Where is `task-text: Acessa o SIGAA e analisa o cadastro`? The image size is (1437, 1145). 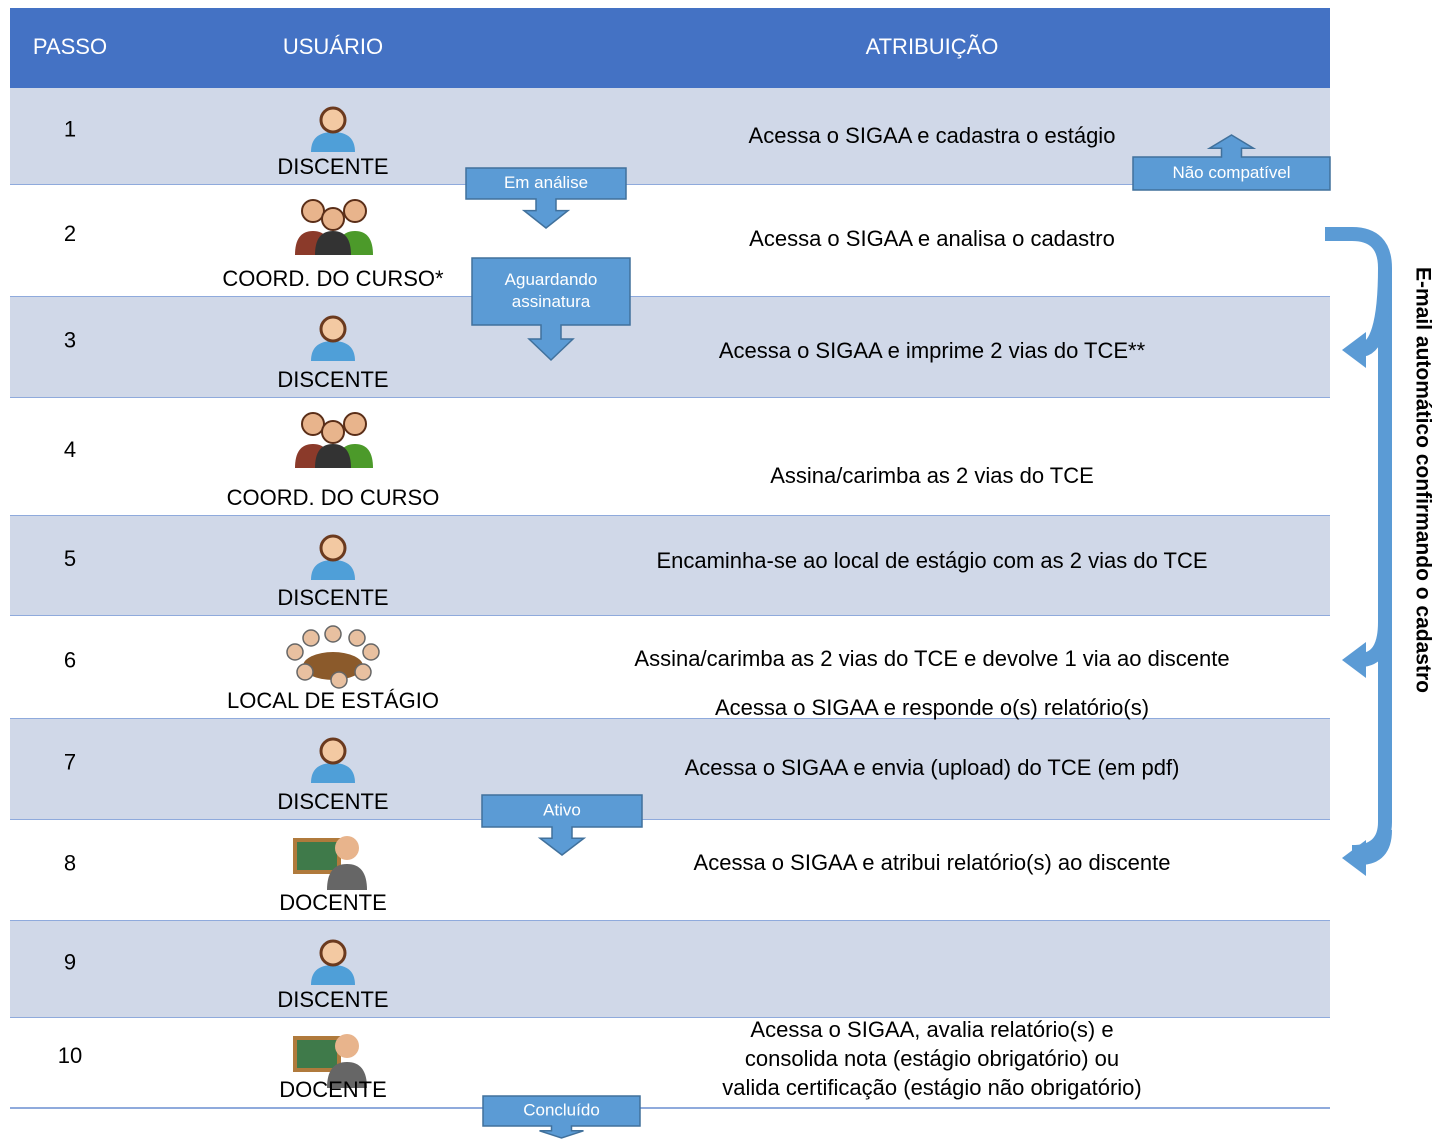 task-text: Acessa o SIGAA e analisa o cadastro is located at coordinates (932, 238).